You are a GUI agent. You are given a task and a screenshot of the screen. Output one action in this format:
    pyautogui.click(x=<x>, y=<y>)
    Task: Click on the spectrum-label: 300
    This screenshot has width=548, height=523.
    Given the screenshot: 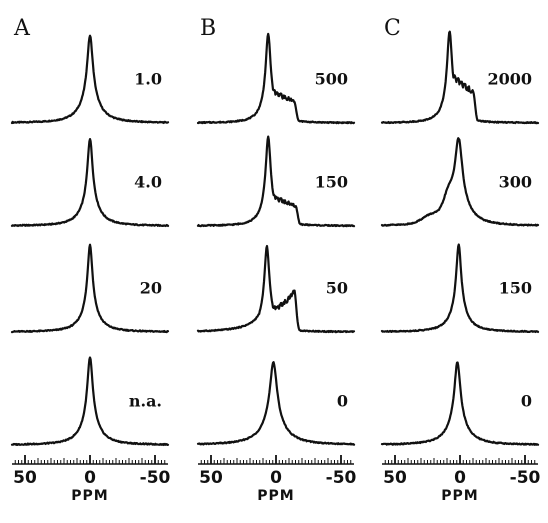 What is the action you would take?
    pyautogui.click(x=515, y=181)
    